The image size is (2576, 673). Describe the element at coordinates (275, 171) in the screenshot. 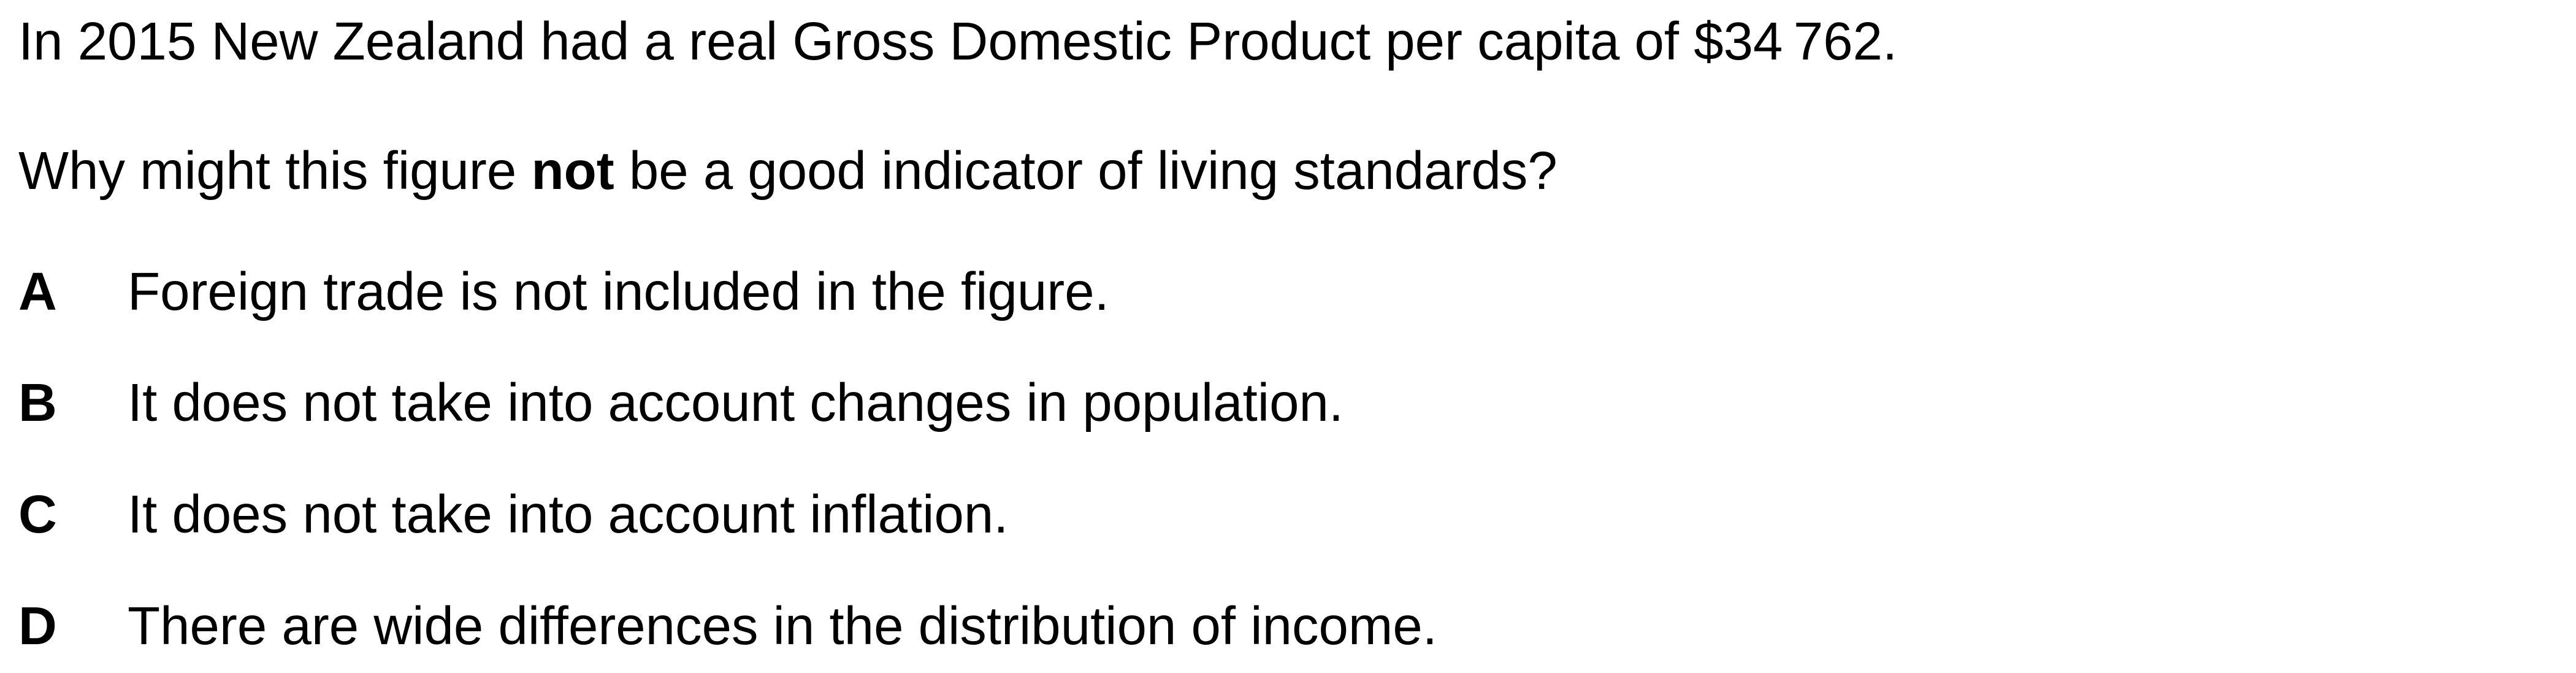

I see `question-text-before: Why might this figure` at that location.